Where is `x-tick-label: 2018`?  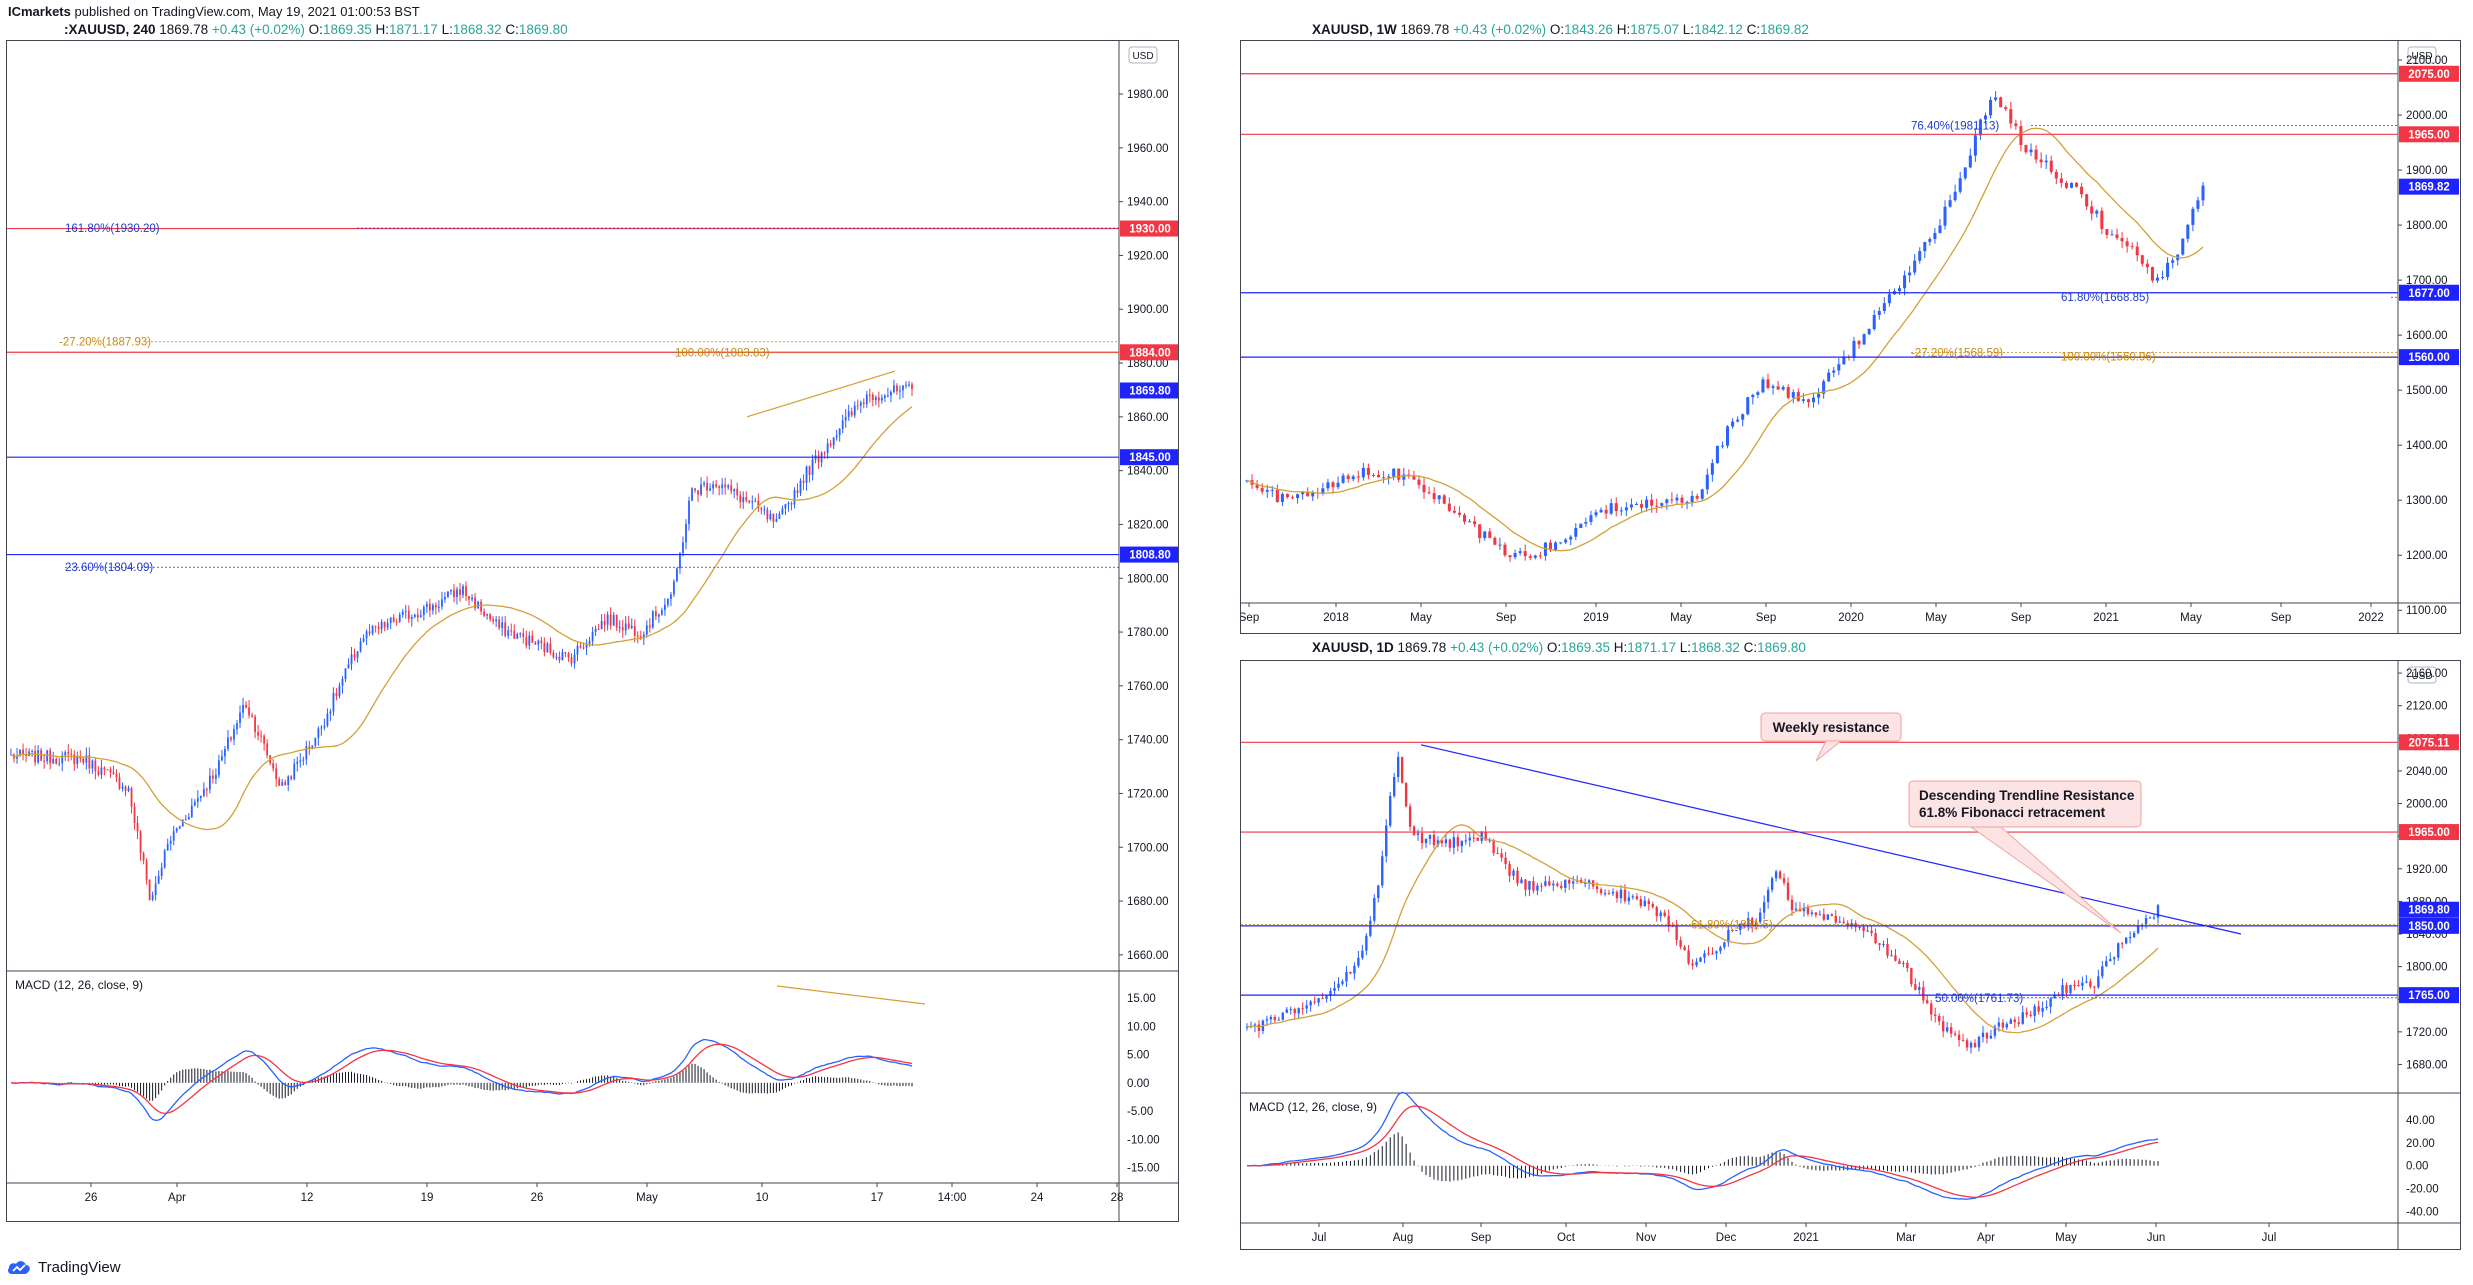
x-tick-label: 2018 is located at coordinates (1336, 618).